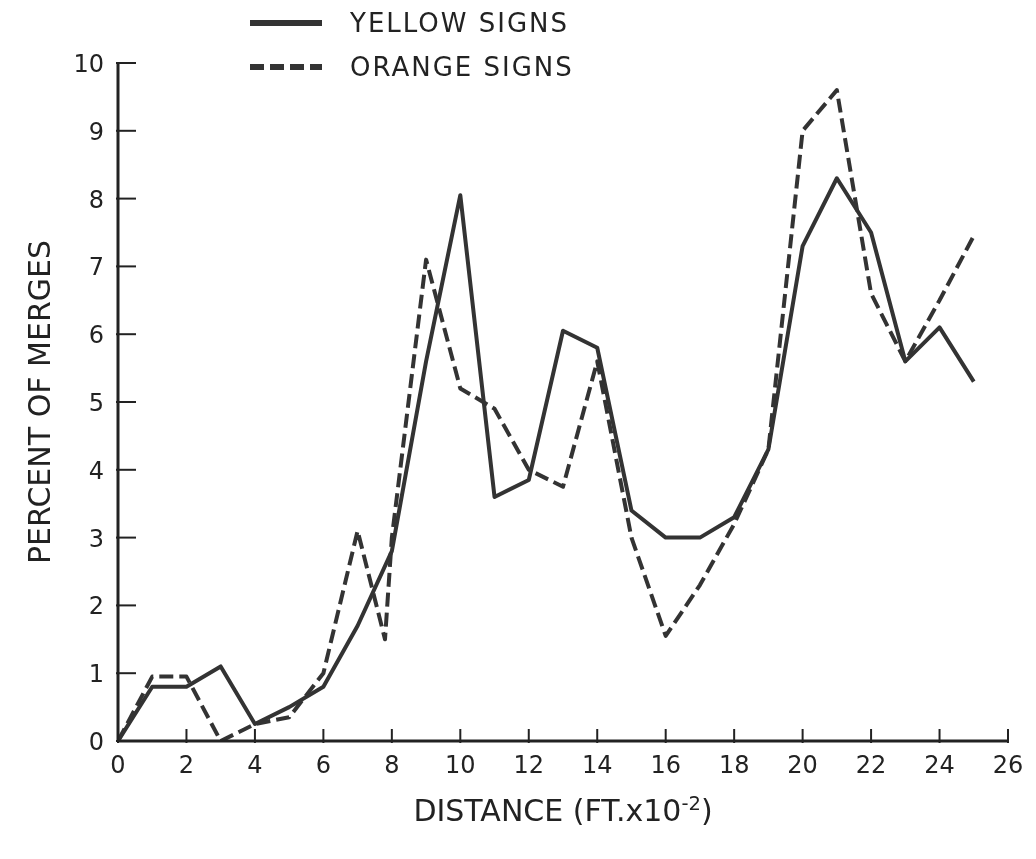 This screenshot has width=1036, height=859. I want to click on y-tick-label: 6, so click(96, 335).